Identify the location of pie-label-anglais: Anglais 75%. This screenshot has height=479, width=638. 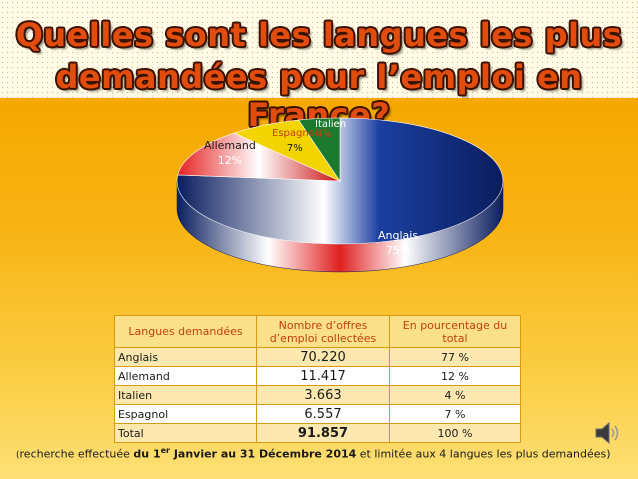
(398, 243).